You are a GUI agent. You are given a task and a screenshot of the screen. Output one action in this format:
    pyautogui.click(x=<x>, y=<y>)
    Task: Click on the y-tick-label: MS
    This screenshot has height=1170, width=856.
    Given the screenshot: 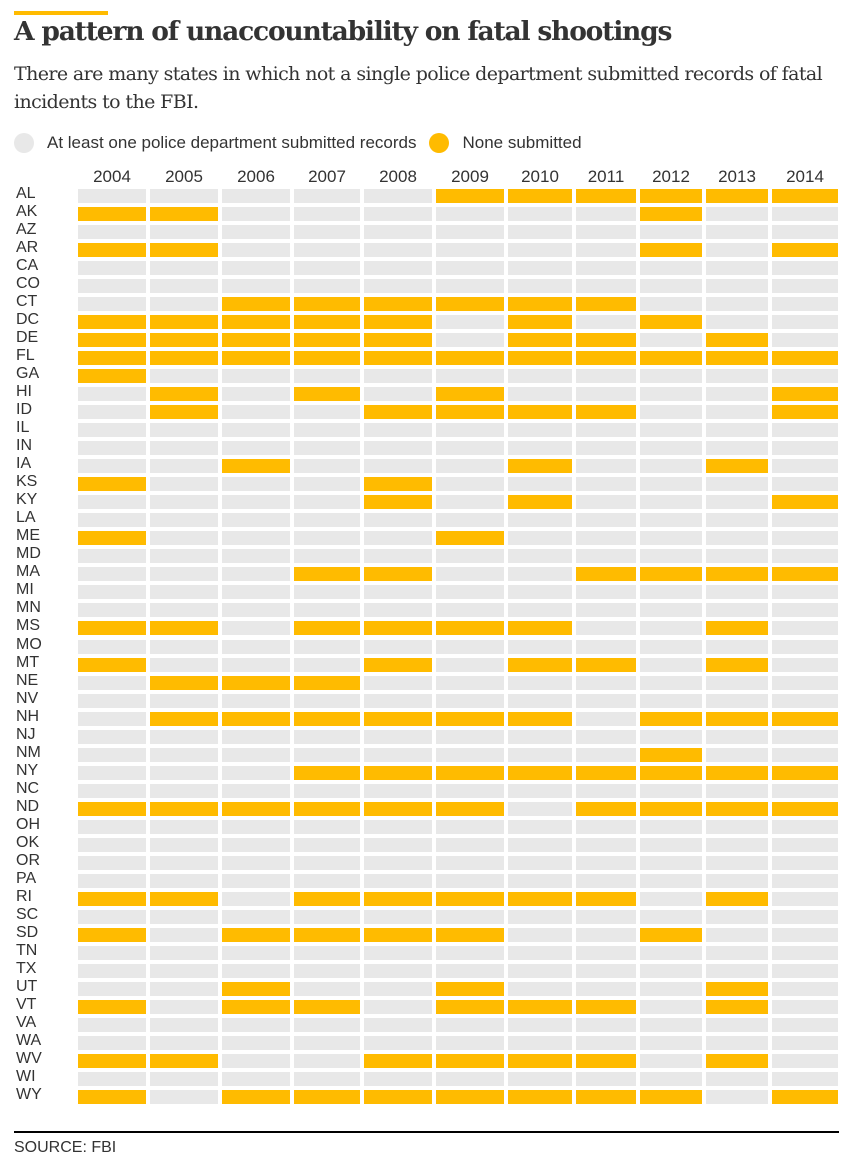 What is the action you would take?
    pyautogui.click(x=28, y=625)
    